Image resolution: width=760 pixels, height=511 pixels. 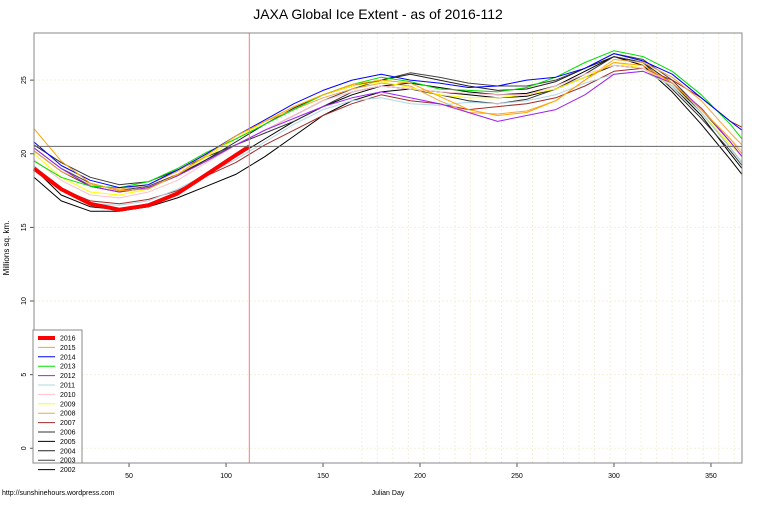 I want to click on y-tick-label: 10, so click(x=24, y=301).